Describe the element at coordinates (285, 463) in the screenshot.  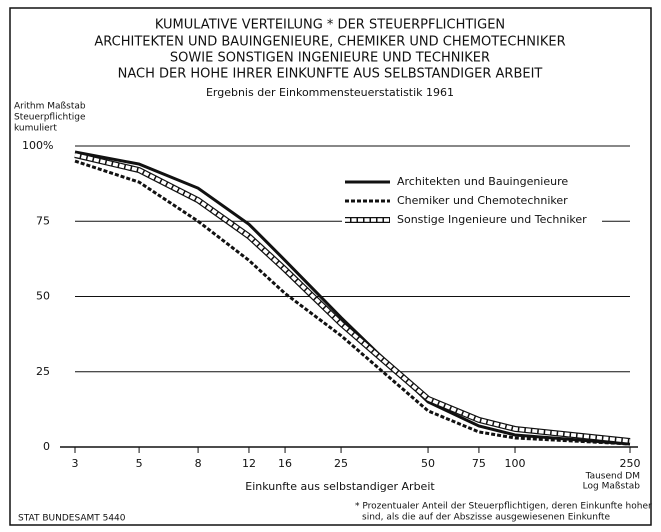
I see `x-tick-label: 16` at that location.